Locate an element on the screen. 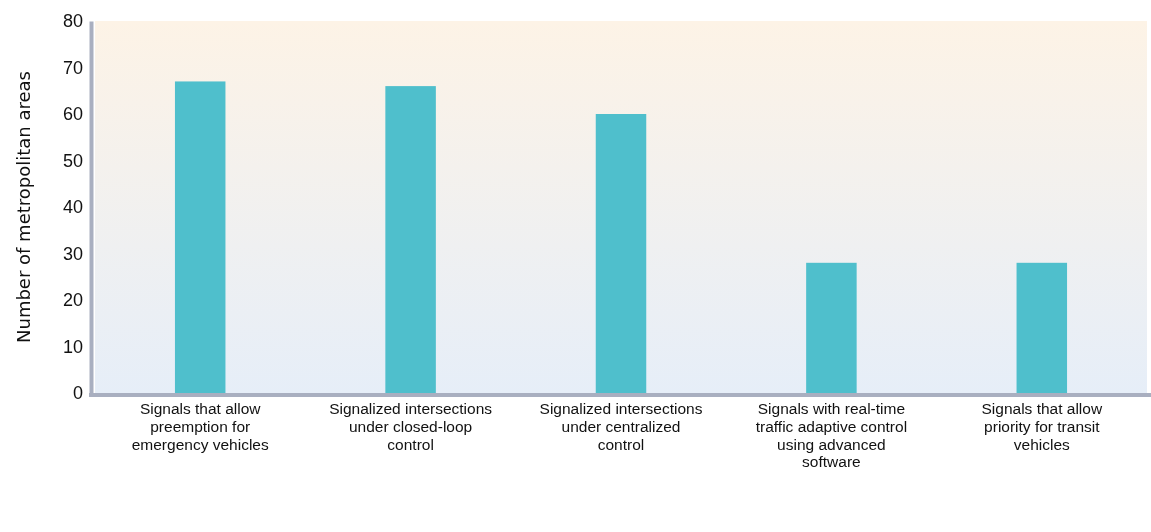 The width and height of the screenshot is (1151, 532). x-tick-label: Signals with real-time traffic adaptive control using advanced software is located at coordinates (831, 435).